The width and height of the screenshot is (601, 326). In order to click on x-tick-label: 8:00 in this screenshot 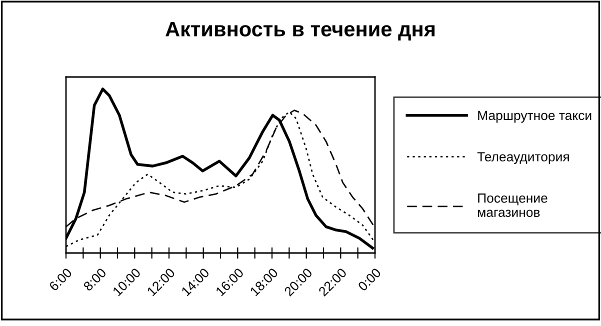, I will do `click(94, 280)`.